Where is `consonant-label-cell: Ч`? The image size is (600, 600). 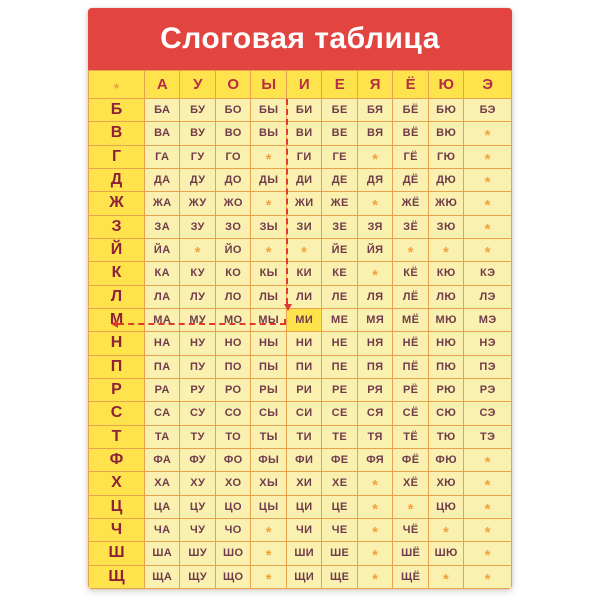
consonant-label-cell: Ч is located at coordinates (116, 530).